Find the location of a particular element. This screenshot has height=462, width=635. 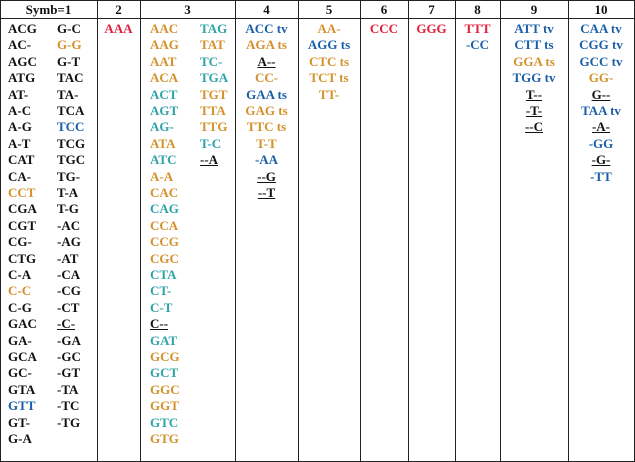

column-header: 2 is located at coordinates (118, 9).